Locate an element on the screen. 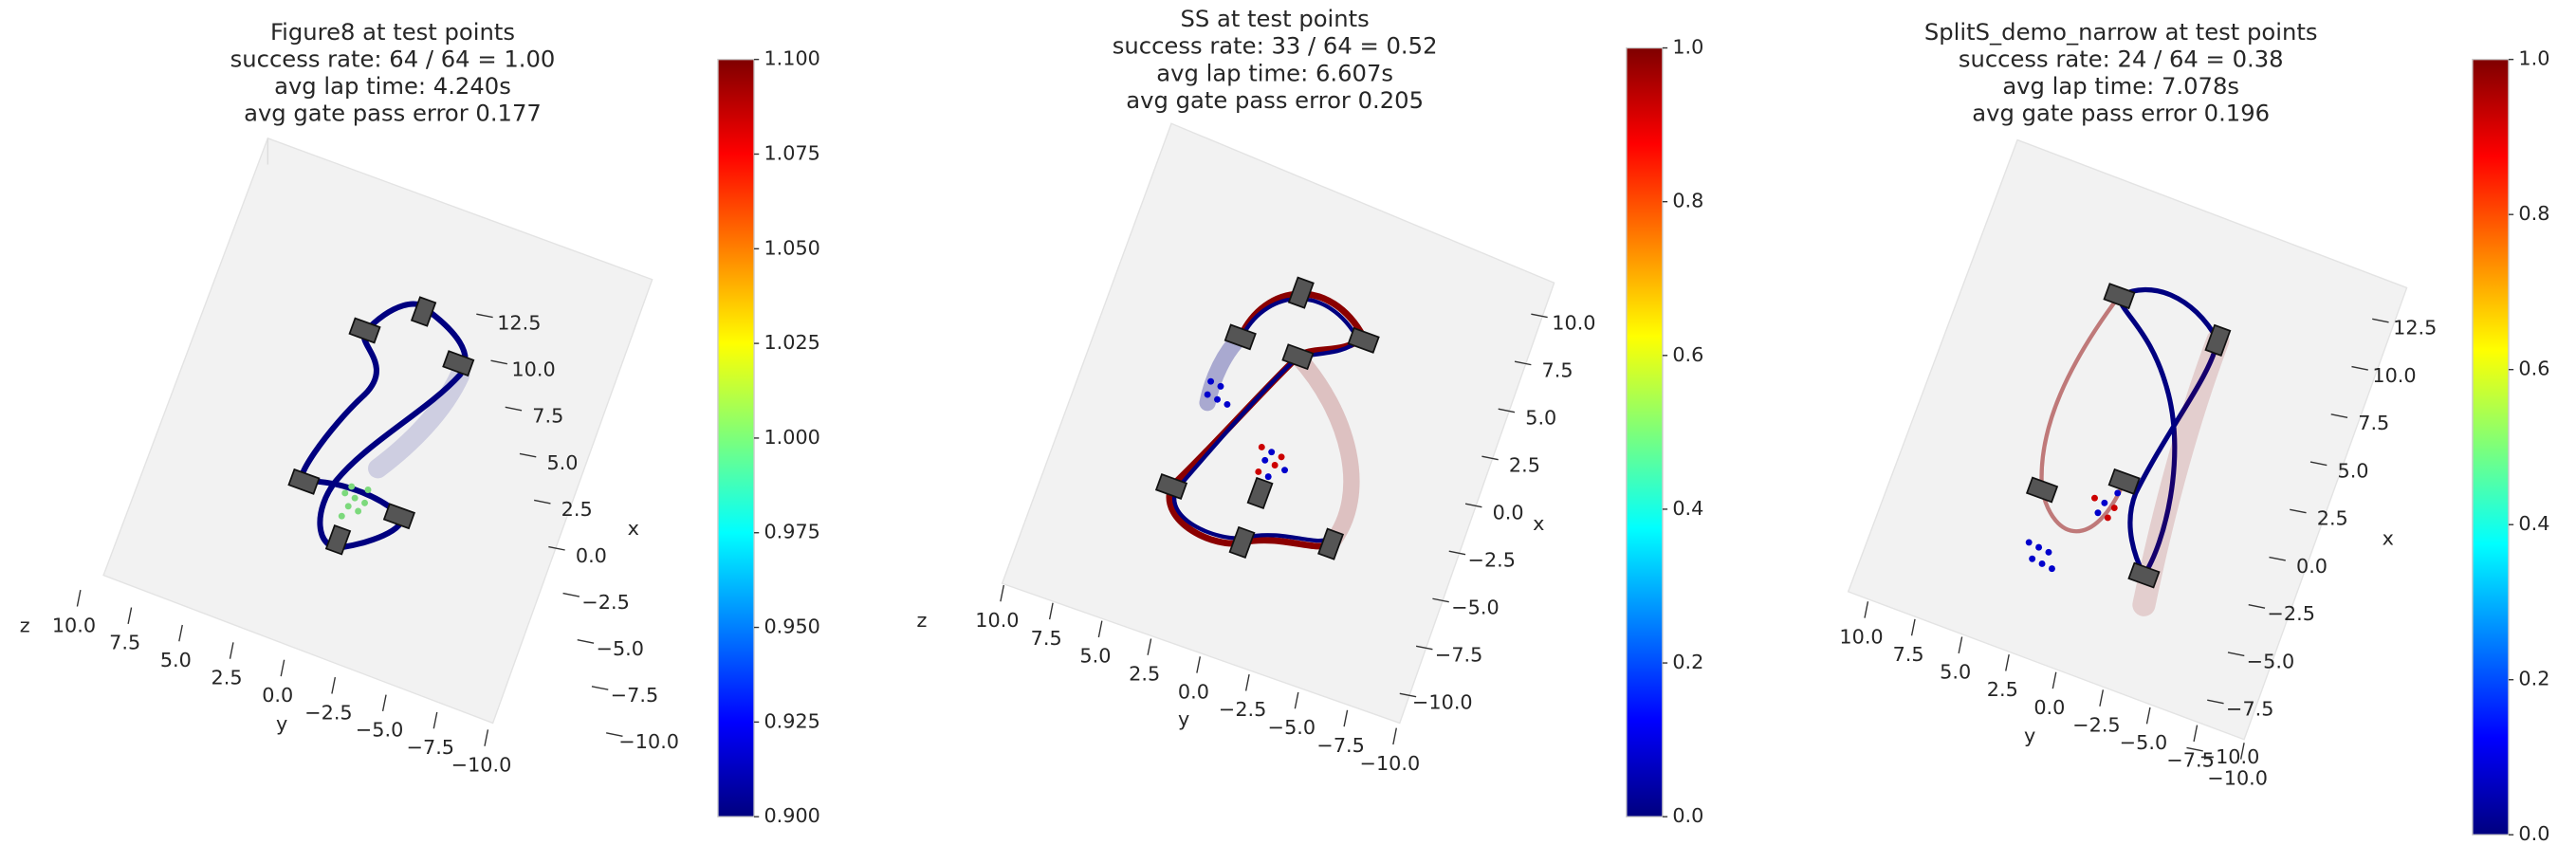 This screenshot has height=863, width=2576. chart-title: success rate: 24 / 64 = 0.38 is located at coordinates (2121, 59).